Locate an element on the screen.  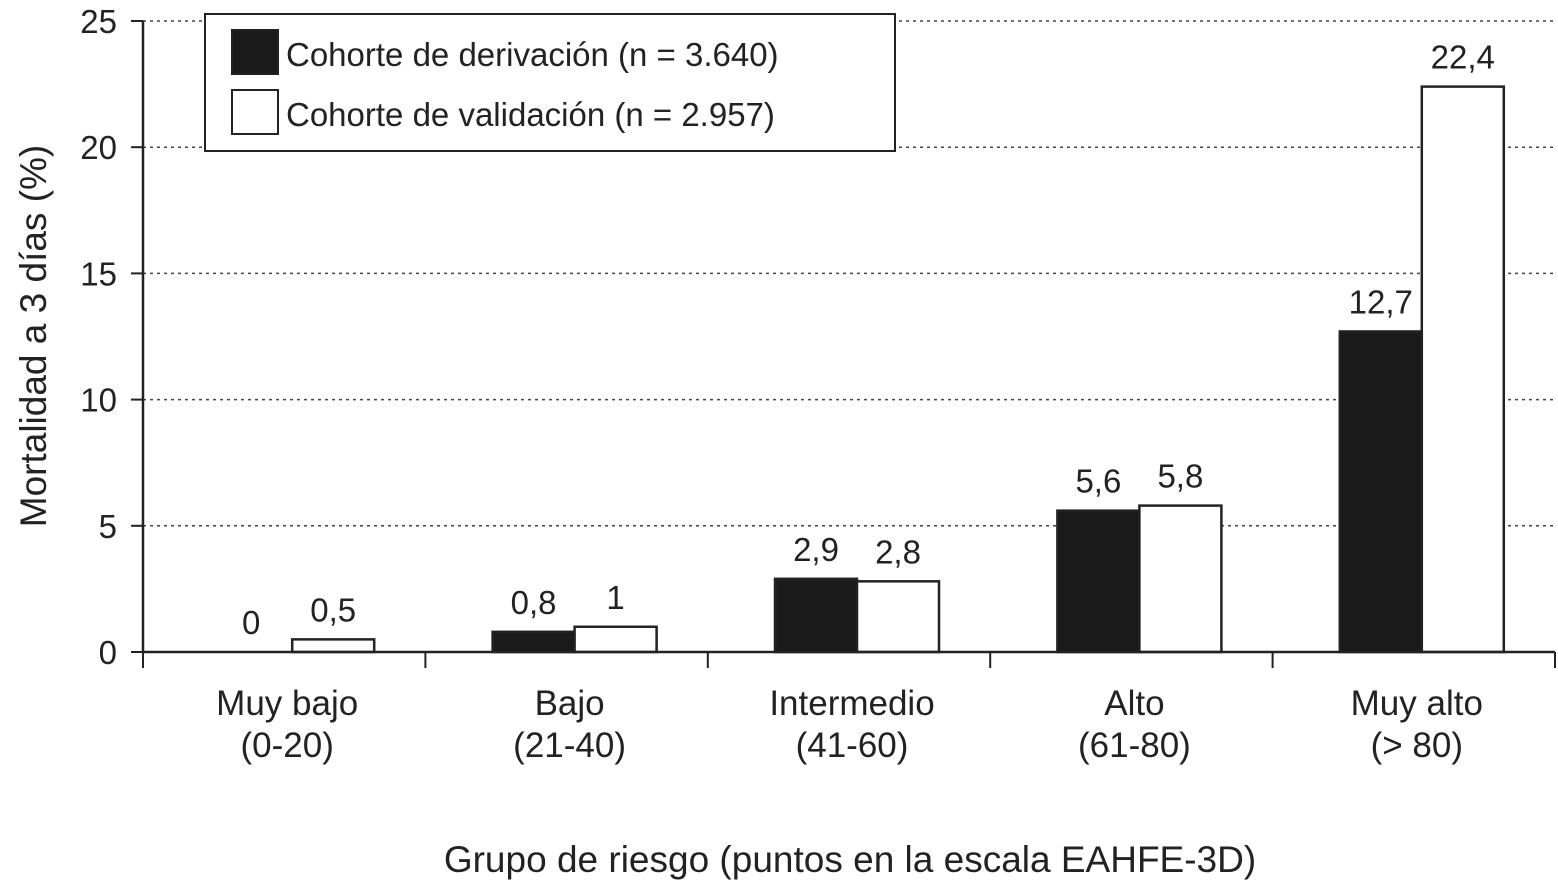
y-tick-label-25: 25 is located at coordinates (98, 21).